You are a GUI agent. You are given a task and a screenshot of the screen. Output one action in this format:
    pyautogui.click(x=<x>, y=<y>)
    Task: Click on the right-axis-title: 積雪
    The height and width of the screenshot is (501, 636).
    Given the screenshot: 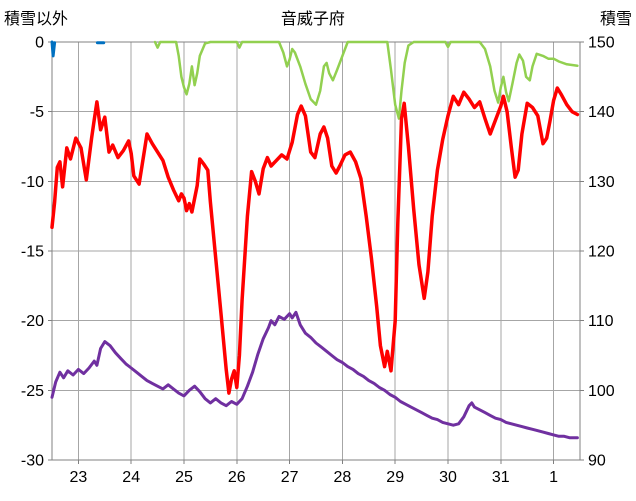 What is the action you would take?
    pyautogui.click(x=615, y=19)
    